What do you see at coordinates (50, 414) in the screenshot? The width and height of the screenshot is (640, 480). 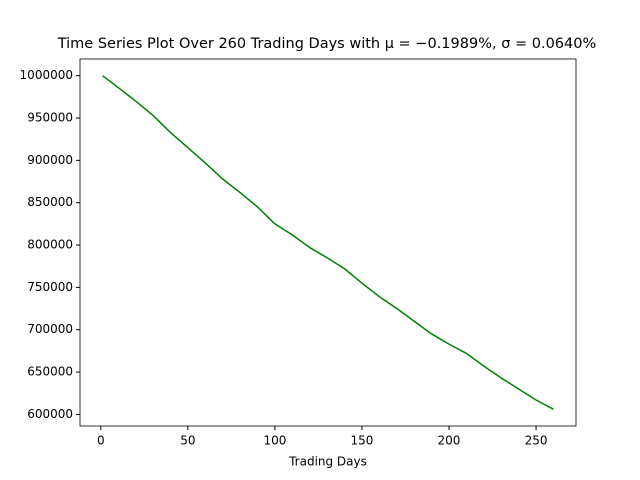 I see `y-tick-label: 600000` at bounding box center [50, 414].